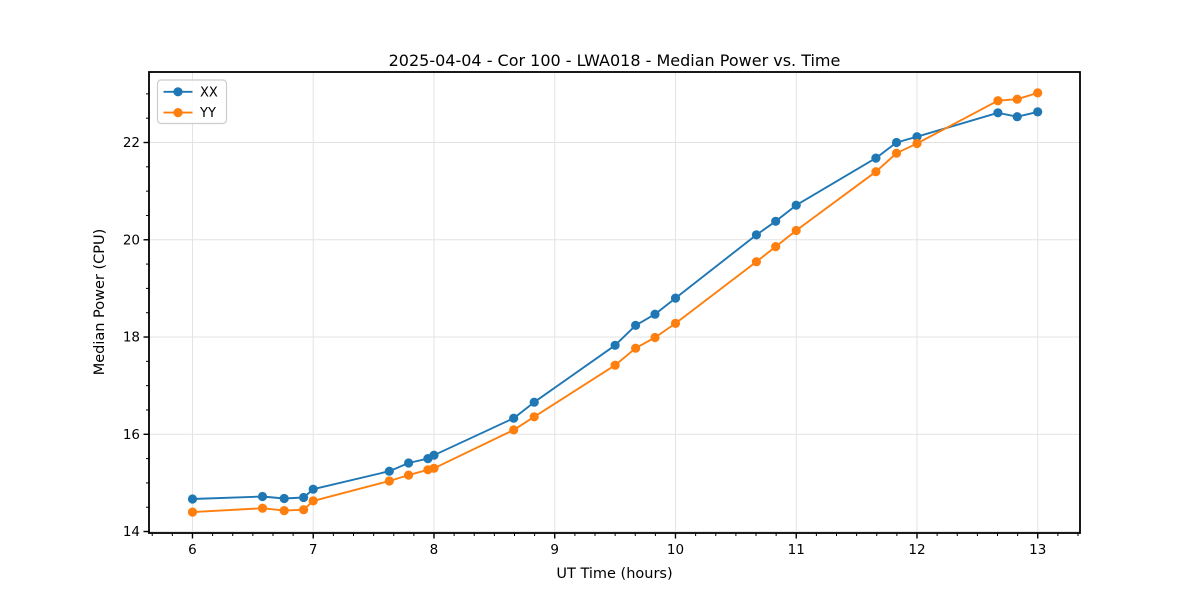 Image resolution: width=1200 pixels, height=604 pixels. What do you see at coordinates (192, 102) in the screenshot?
I see `legend: XX YY` at bounding box center [192, 102].